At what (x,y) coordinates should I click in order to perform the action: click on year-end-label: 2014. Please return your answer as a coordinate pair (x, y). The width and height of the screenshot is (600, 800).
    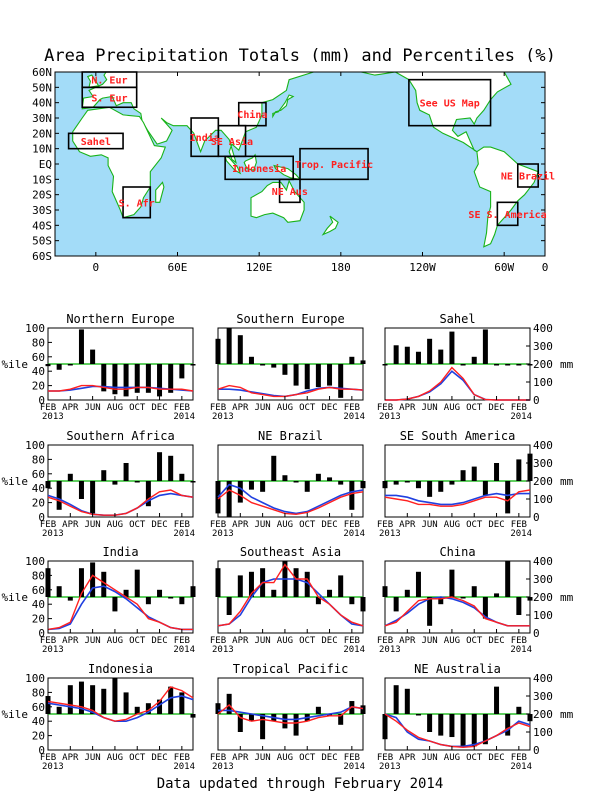
    Looking at the image, I should click on (354, 534).